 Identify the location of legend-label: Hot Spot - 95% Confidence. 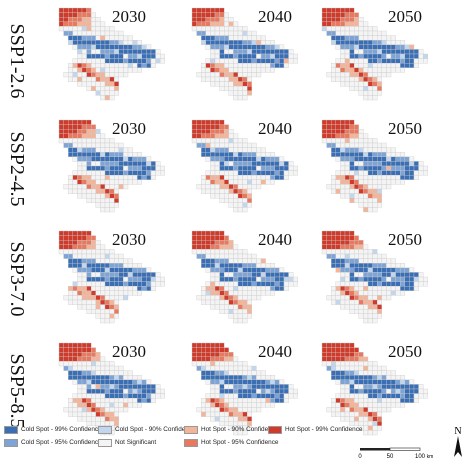
(240, 442).